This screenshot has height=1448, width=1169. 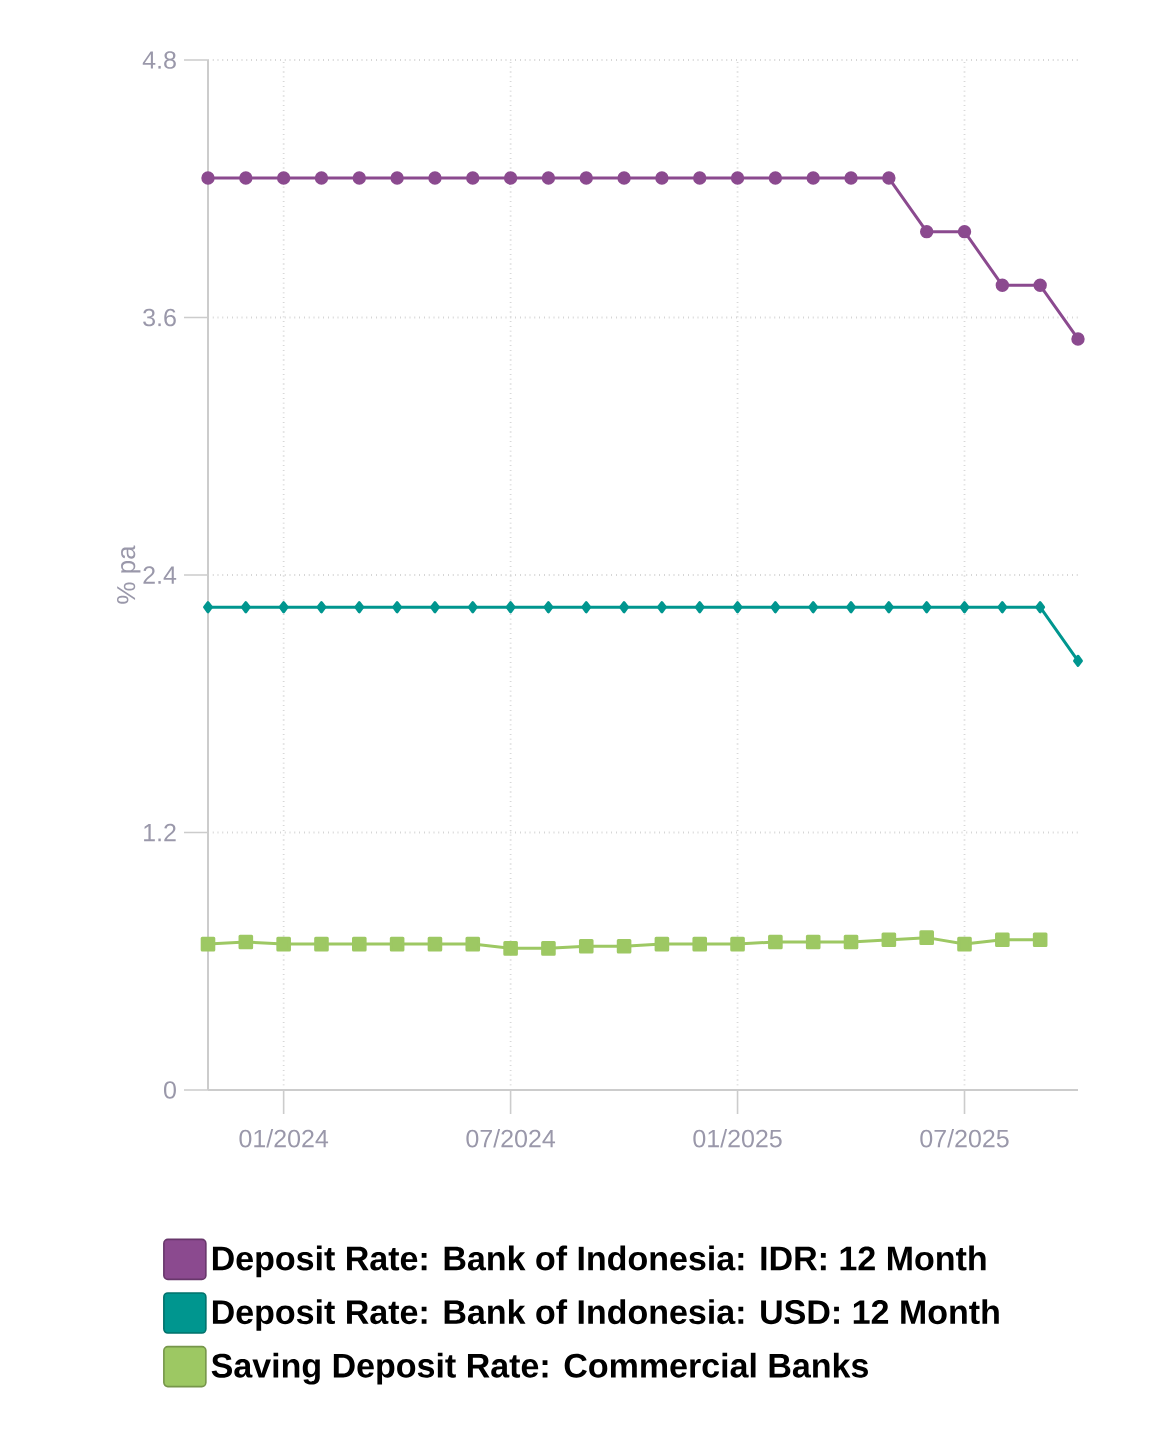 What do you see at coordinates (129, 574) in the screenshot?
I see `y-axis-title: % pa` at bounding box center [129, 574].